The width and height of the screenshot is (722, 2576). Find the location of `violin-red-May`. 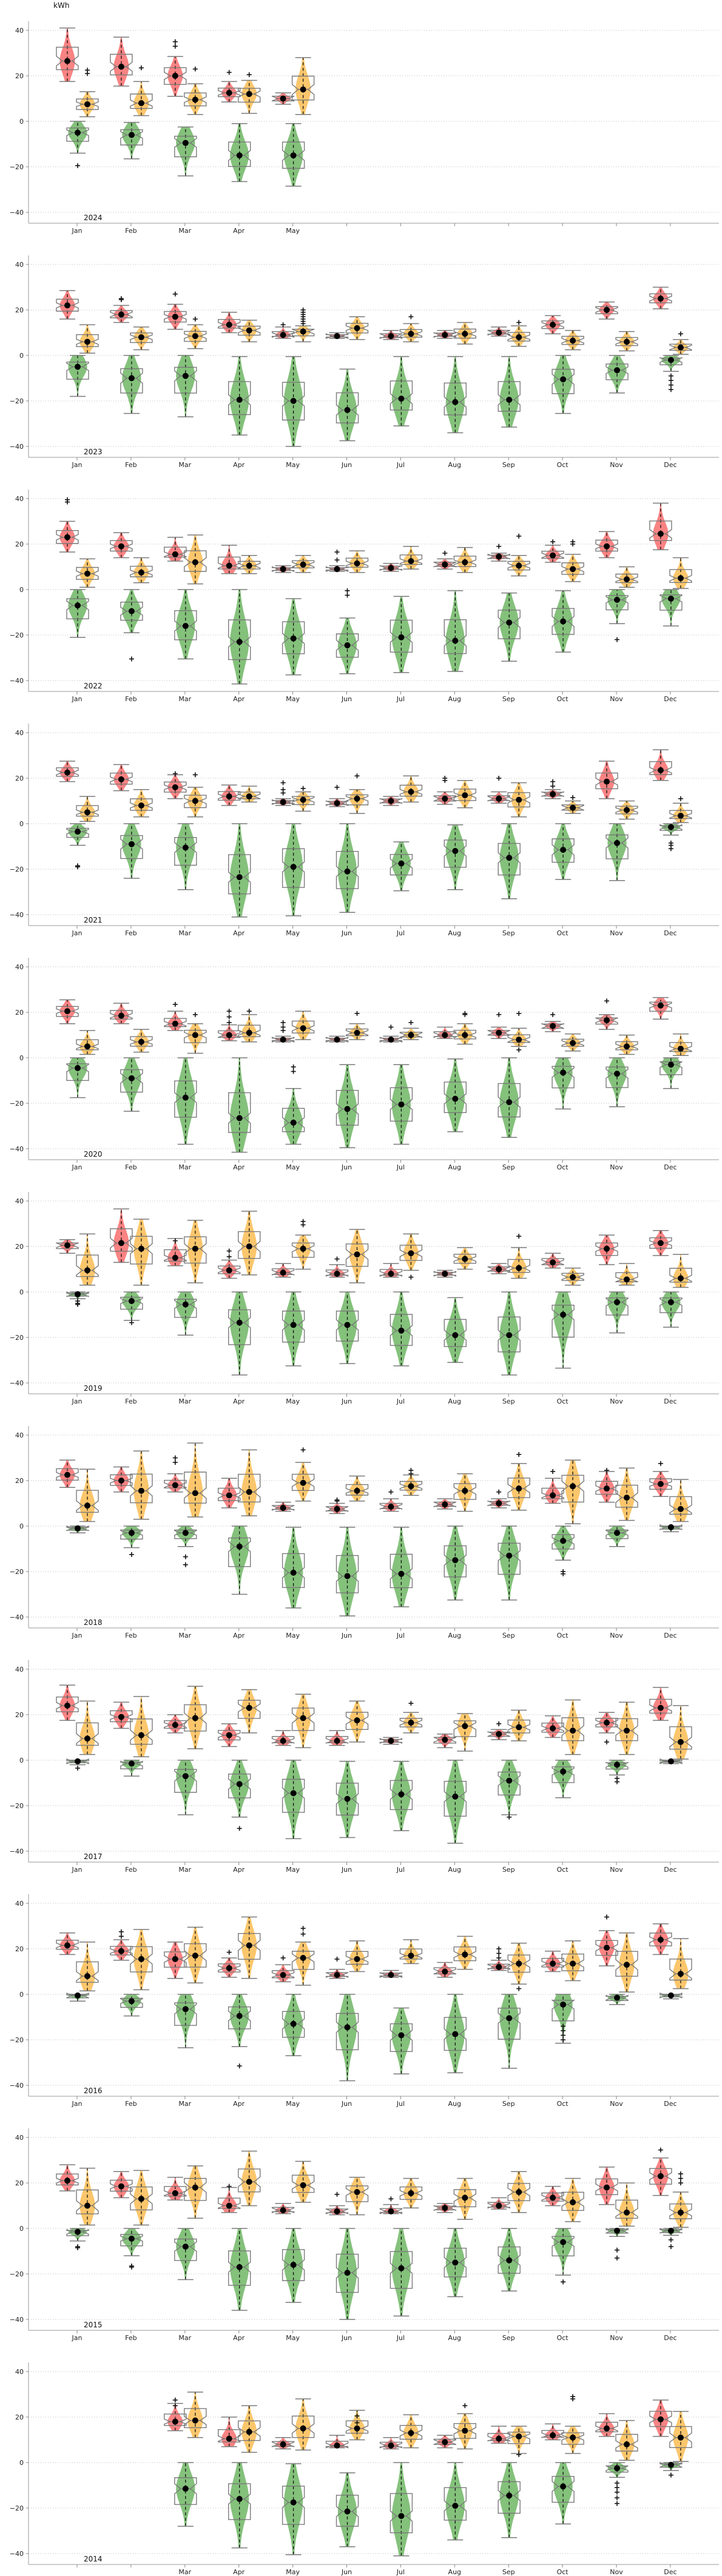

violin-red-May is located at coordinates (283, 330).